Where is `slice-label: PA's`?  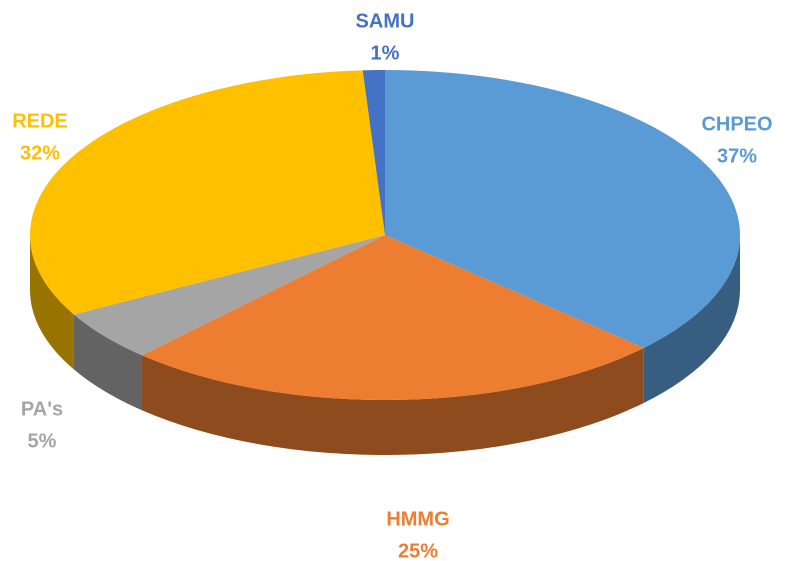 slice-label: PA's is located at coordinates (42, 409).